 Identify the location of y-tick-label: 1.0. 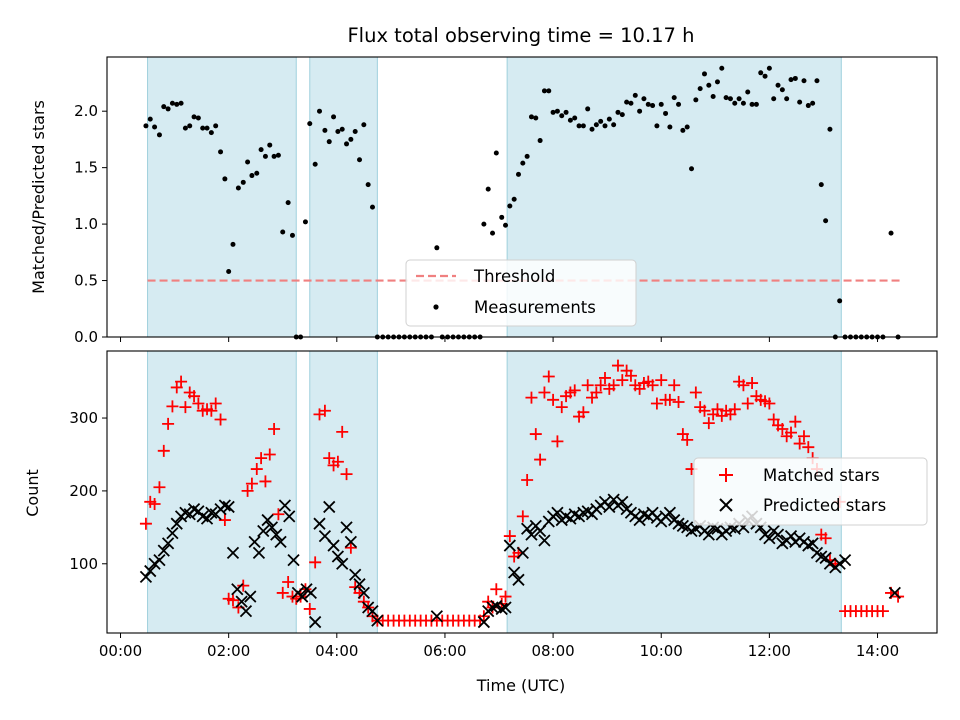
(86, 224).